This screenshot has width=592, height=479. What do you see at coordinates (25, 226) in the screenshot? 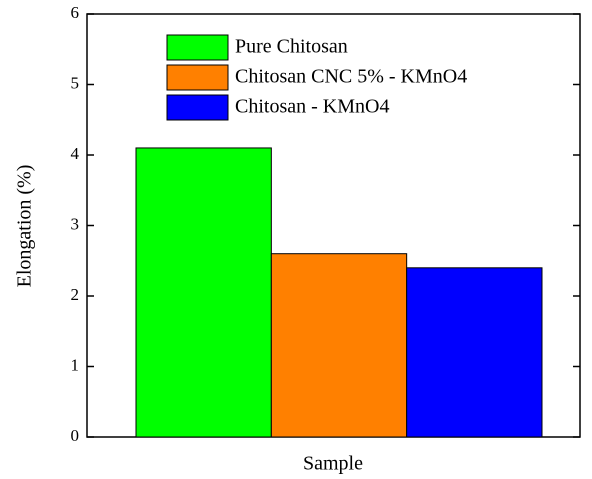
I see `y-axis-label: Elongation (%)` at bounding box center [25, 226].